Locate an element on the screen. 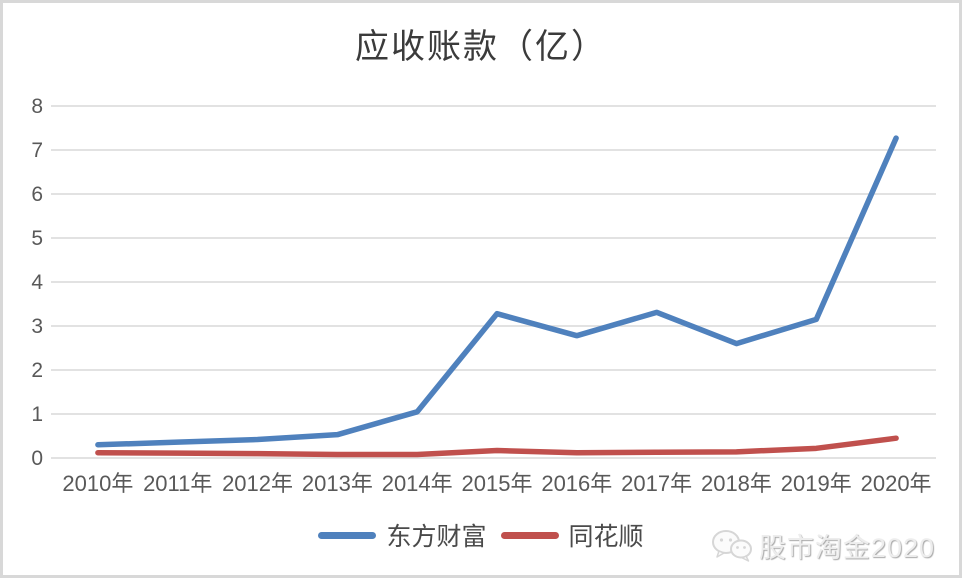  y-tick-label: 2 is located at coordinates (37, 370).